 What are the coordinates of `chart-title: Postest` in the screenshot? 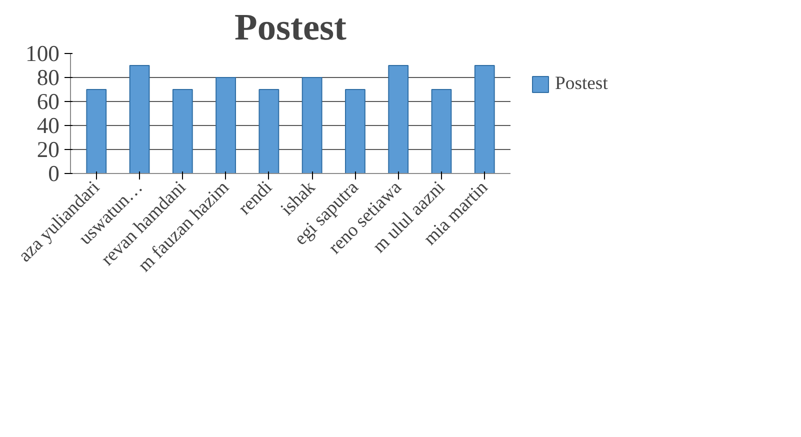 It's located at (291, 28).